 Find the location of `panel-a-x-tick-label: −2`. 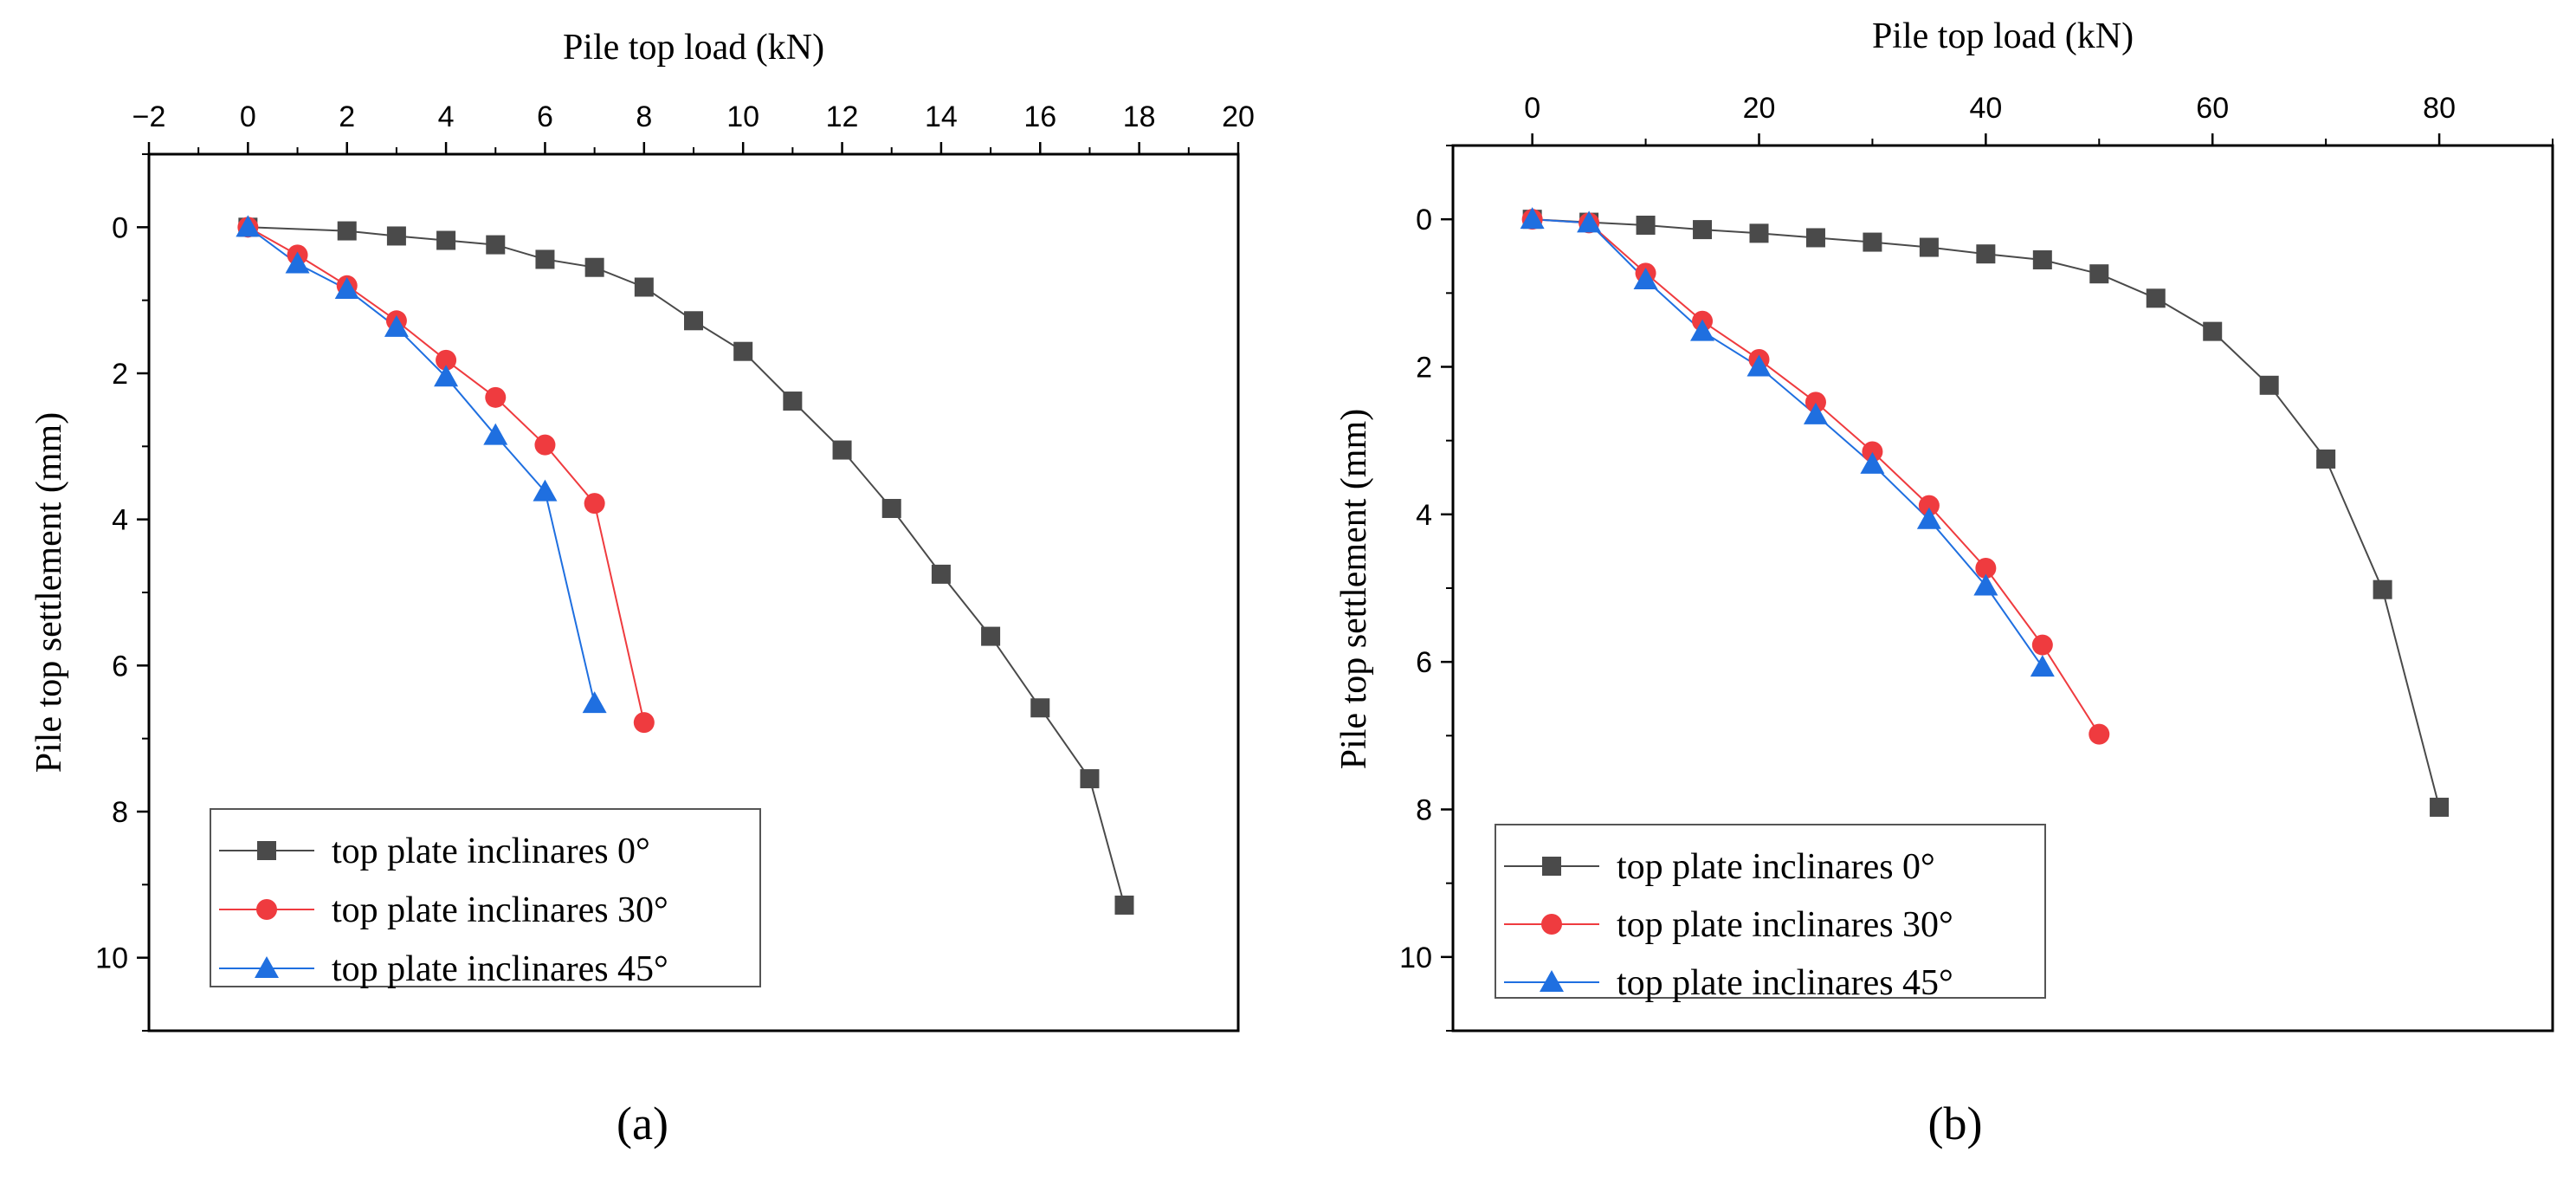

panel-a-x-tick-label: −2 is located at coordinates (149, 116).